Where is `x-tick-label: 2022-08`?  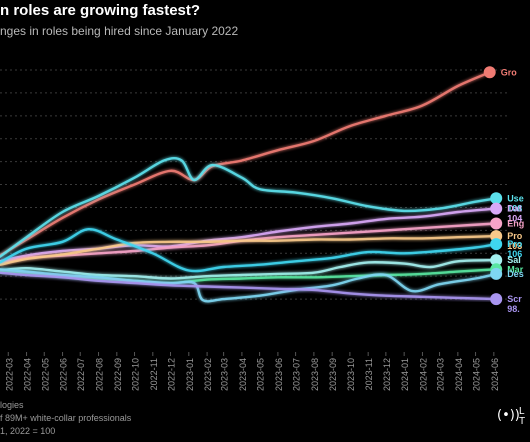 x-tick-label: 2022-08 is located at coordinates (100, 374).